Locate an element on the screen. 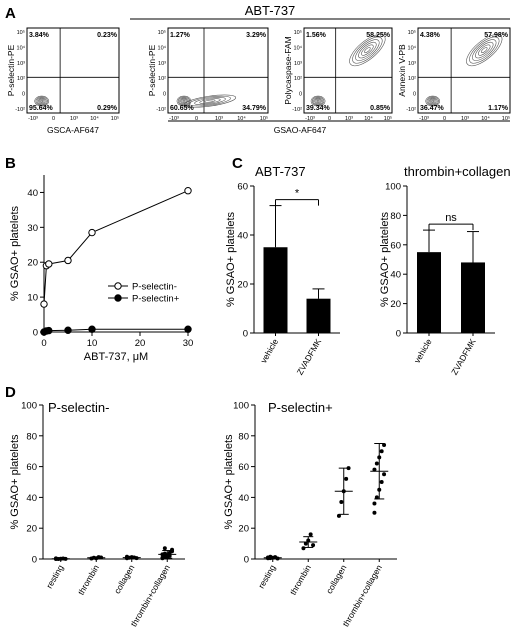 The height and width of the screenshot is (635, 520). quadrant-label-lr: 0.29% is located at coordinates (107, 108).